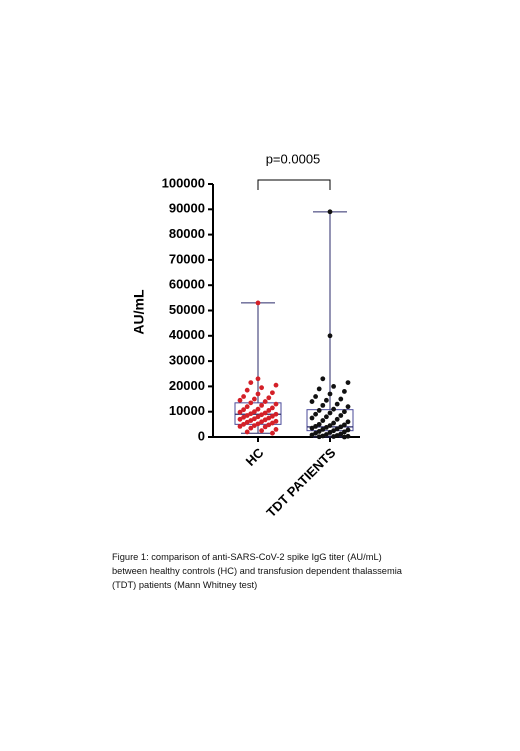 This screenshot has width=520, height=751. I want to click on y-axis-label: AU/mL, so click(139, 312).